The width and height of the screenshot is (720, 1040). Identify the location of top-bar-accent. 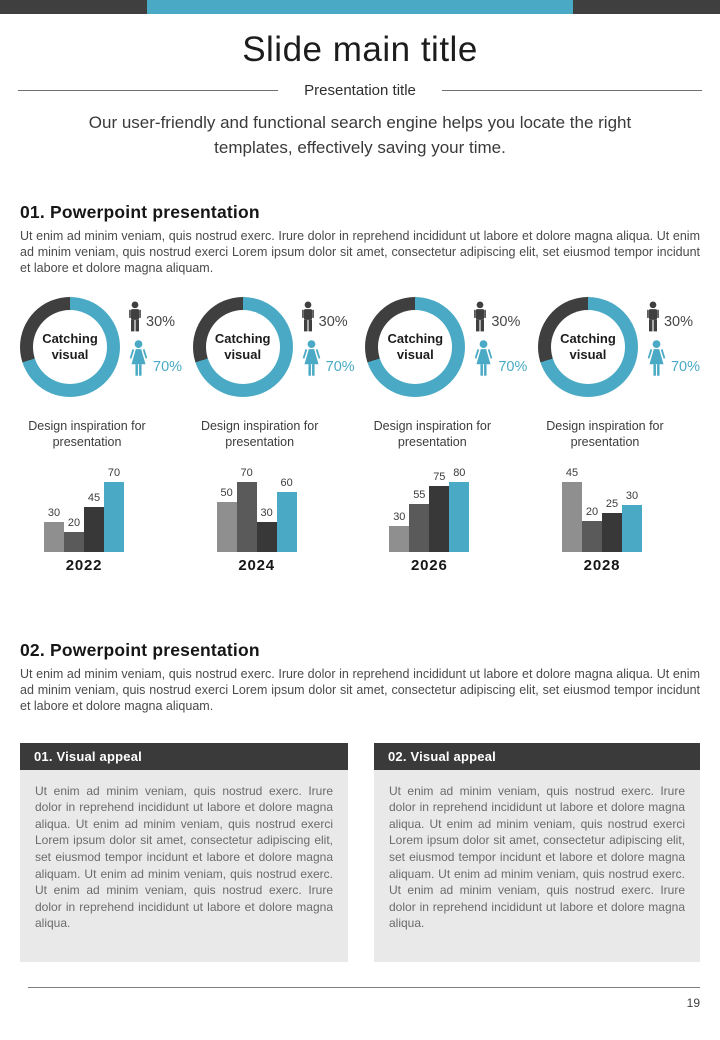
(360, 7).